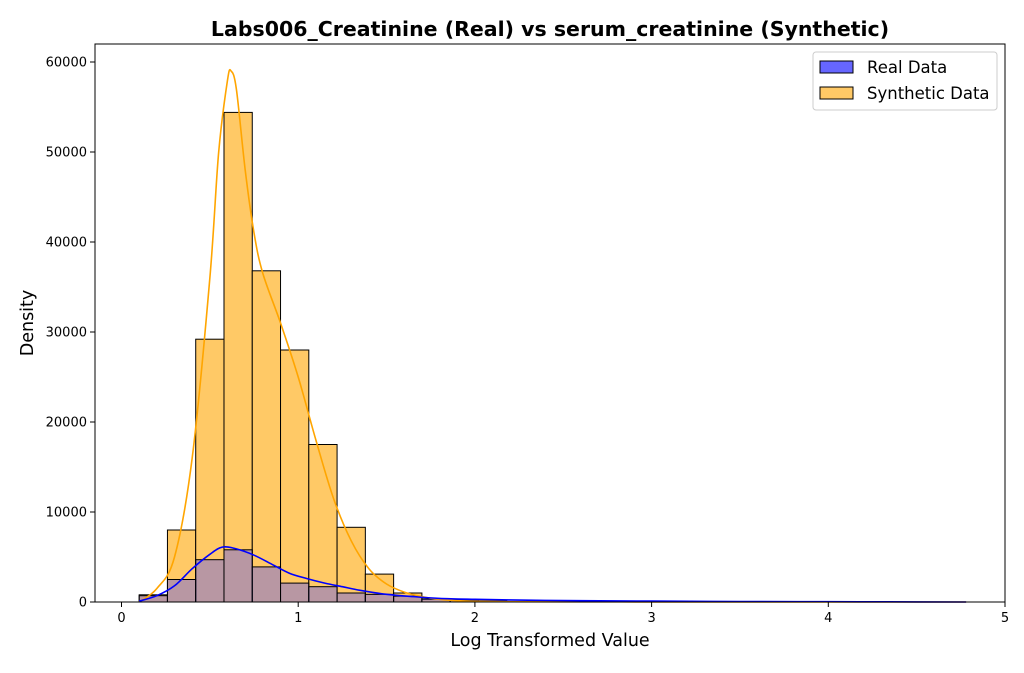 Image resolution: width=1024 pixels, height=673 pixels. I want to click on legend: Real Data Synthetic Data, so click(905, 81).